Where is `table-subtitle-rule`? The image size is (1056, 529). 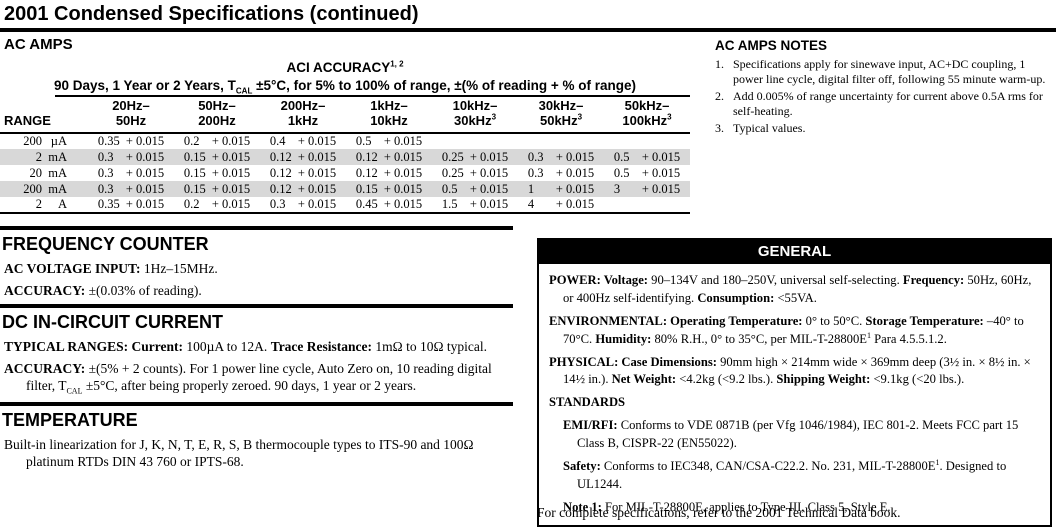 table-subtitle-rule is located at coordinates (372, 96).